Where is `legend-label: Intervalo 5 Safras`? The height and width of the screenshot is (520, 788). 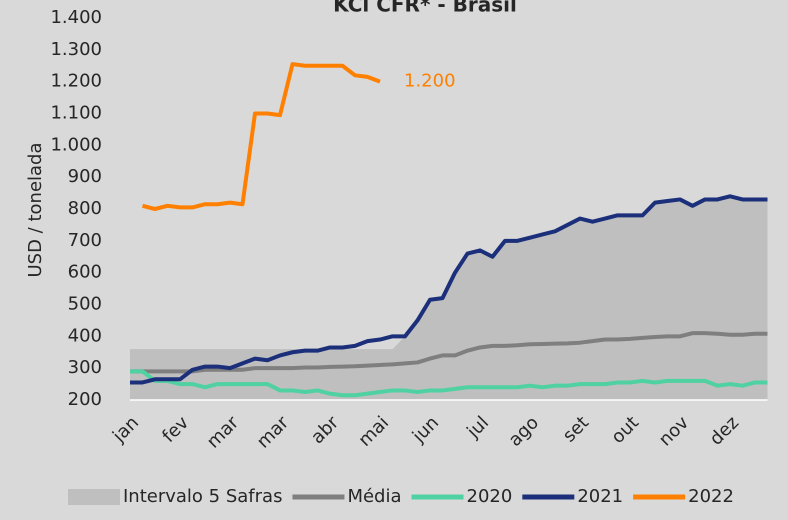 legend-label: Intervalo 5 Safras is located at coordinates (202, 496).